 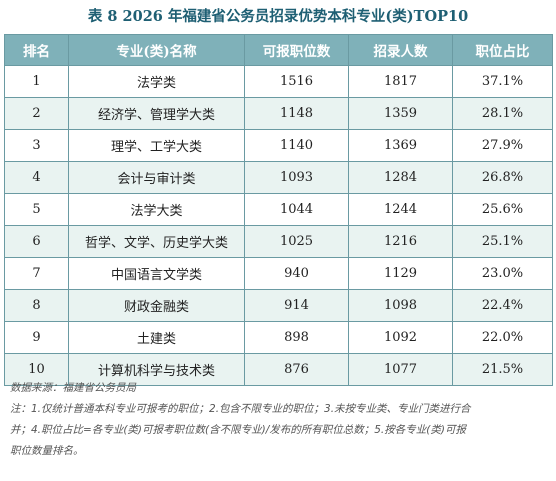 What do you see at coordinates (278, 16) in the screenshot?
I see `table-title: 表 8 2026 年福建省公务员招录优势本科专业(类)TOP10` at bounding box center [278, 16].